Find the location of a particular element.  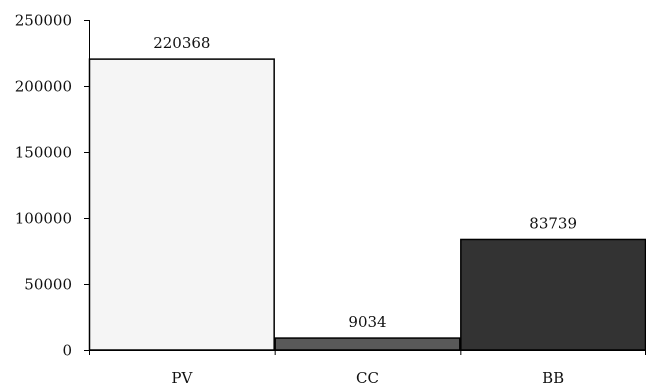

x-tick-label: CC is located at coordinates (367, 377).